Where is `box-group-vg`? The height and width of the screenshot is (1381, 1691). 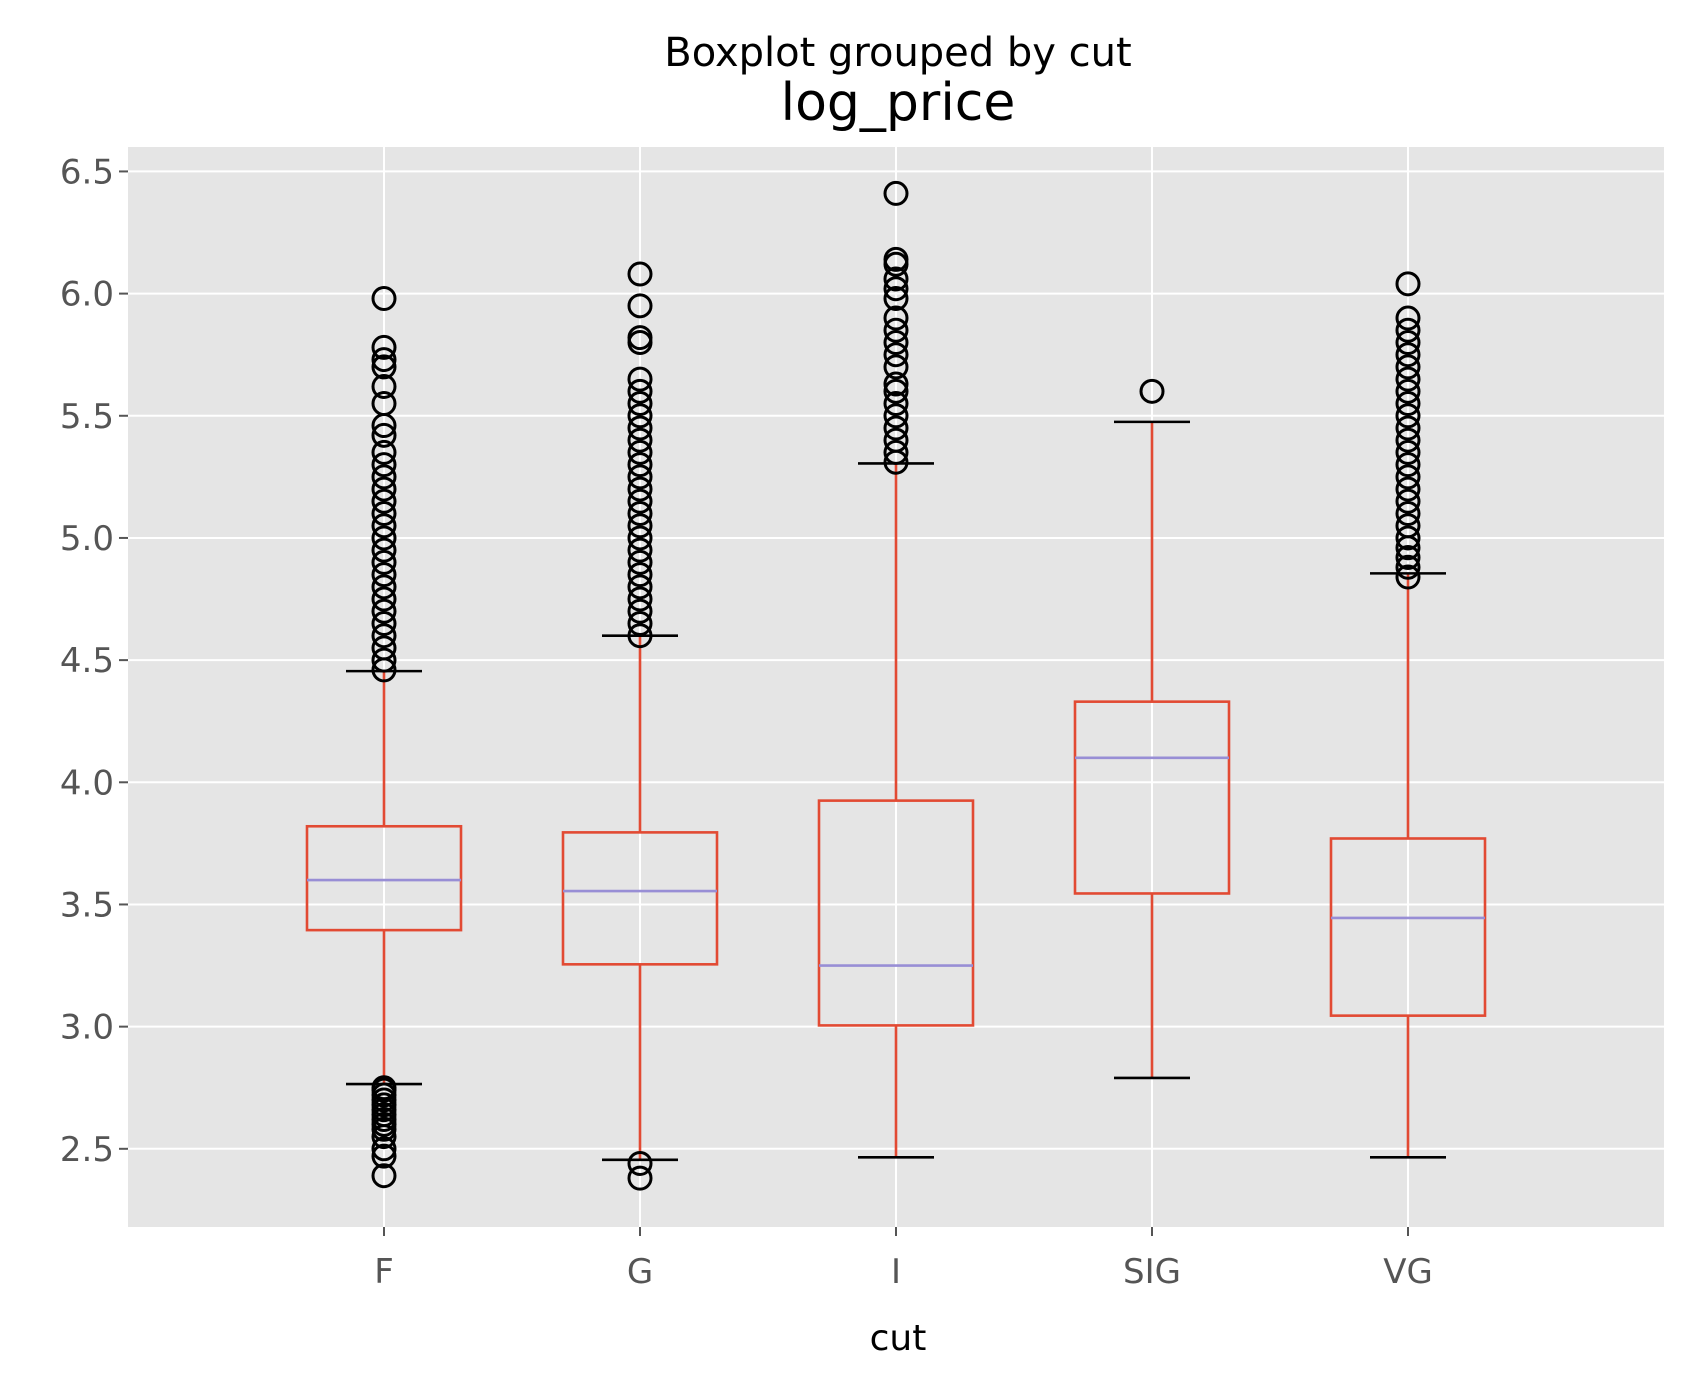 box-group-vg is located at coordinates (1408, 715).